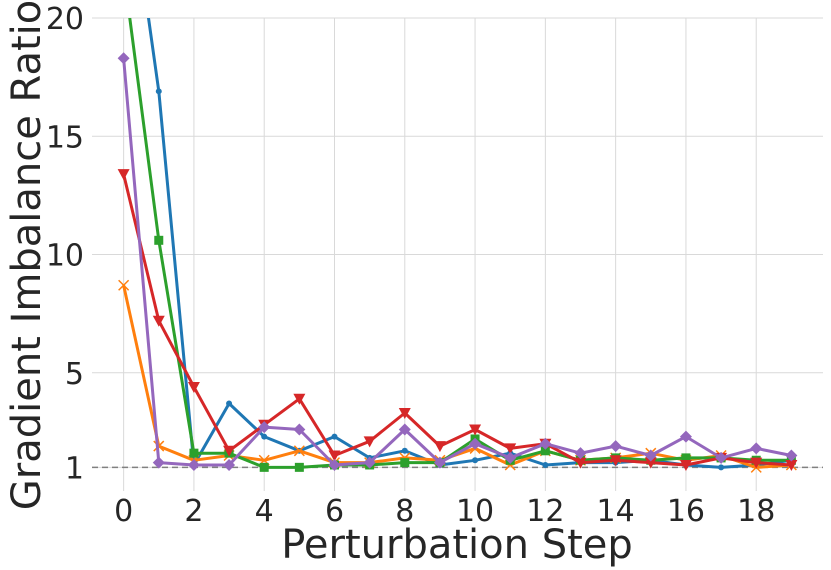 The height and width of the screenshot is (570, 831). I want to click on x-tick-label: 6, so click(334, 511).